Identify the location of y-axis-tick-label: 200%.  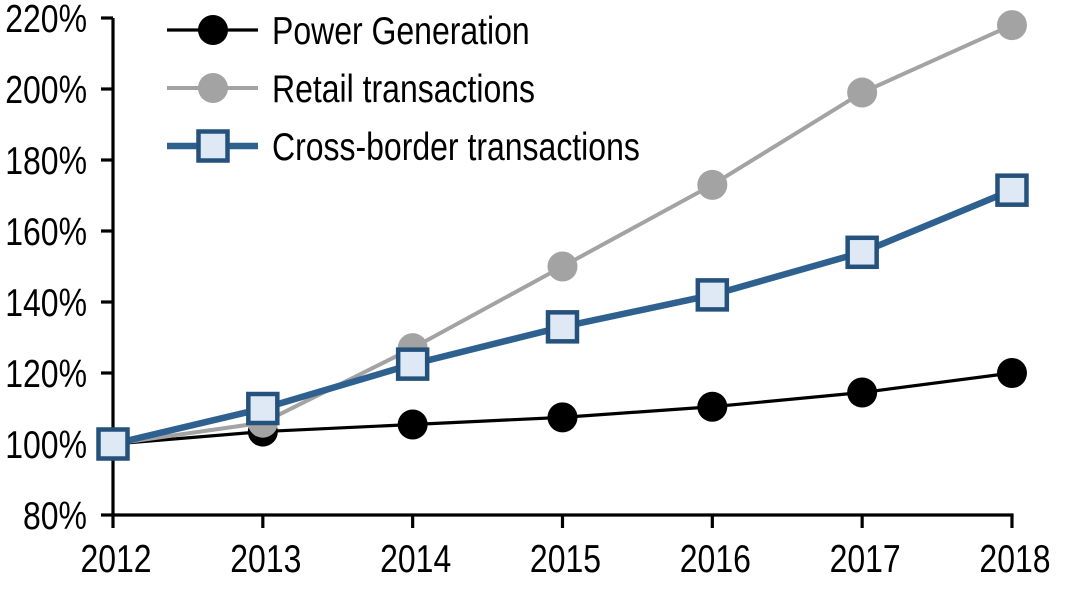
(46, 90).